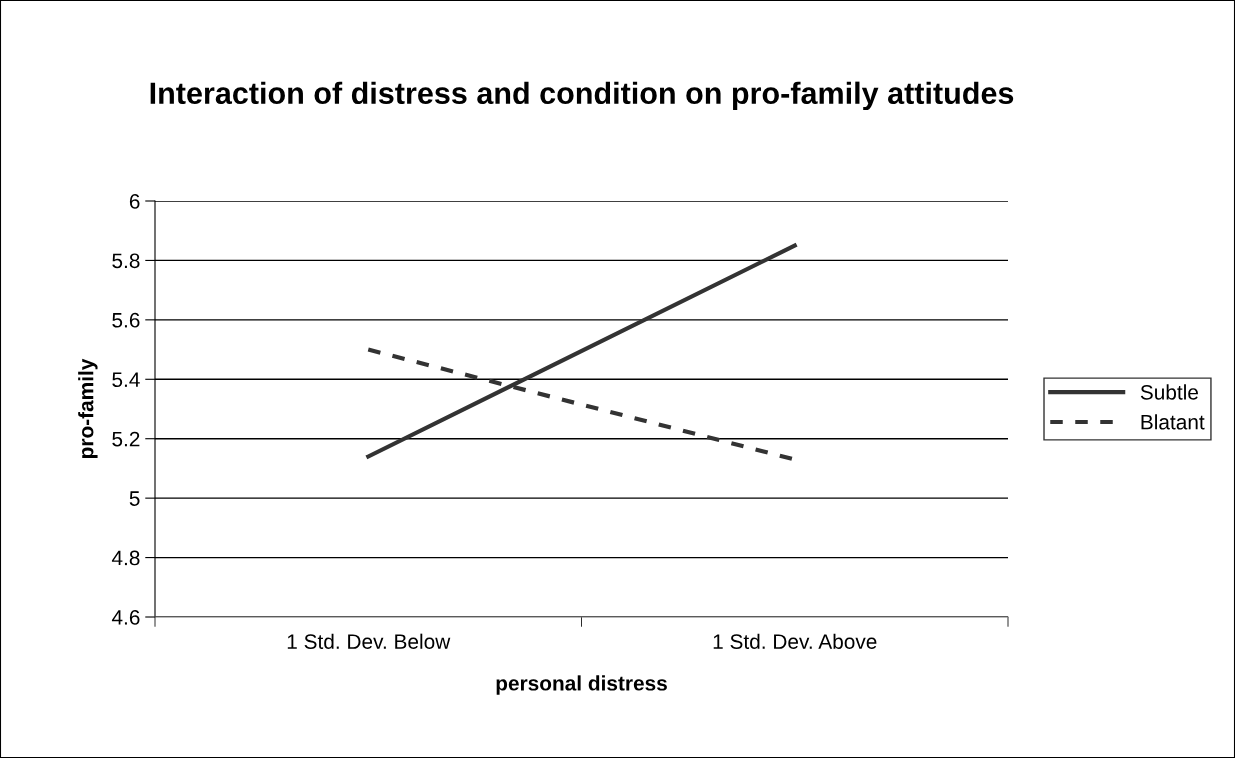  I want to click on legend-label: Blatant, so click(1173, 422).